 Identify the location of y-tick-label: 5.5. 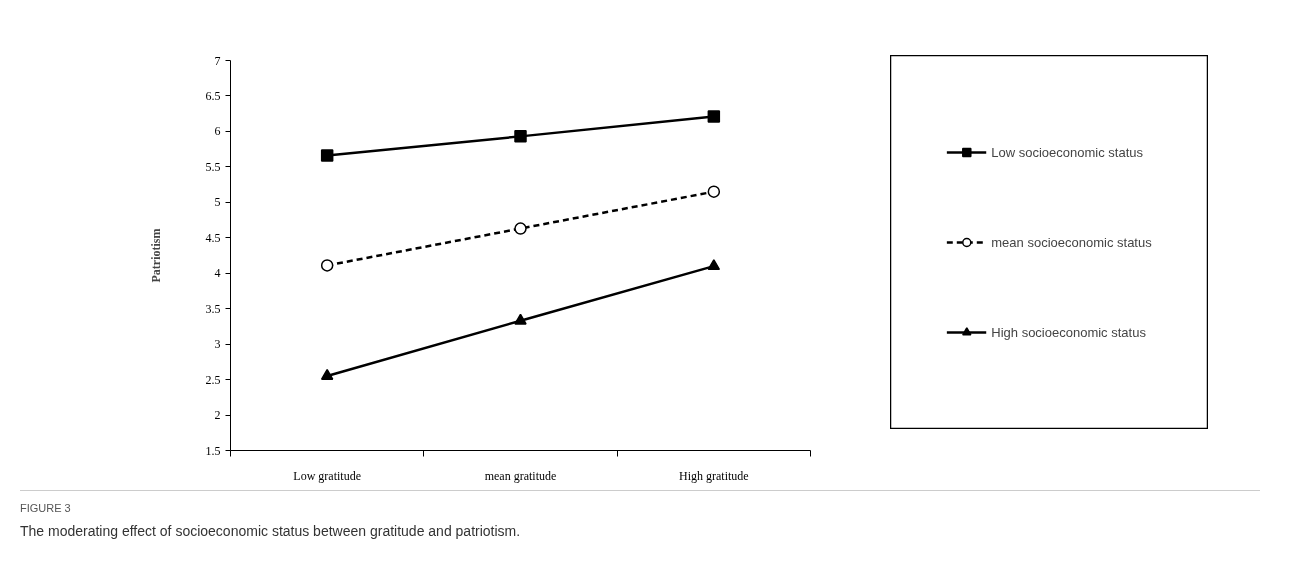
(213, 166).